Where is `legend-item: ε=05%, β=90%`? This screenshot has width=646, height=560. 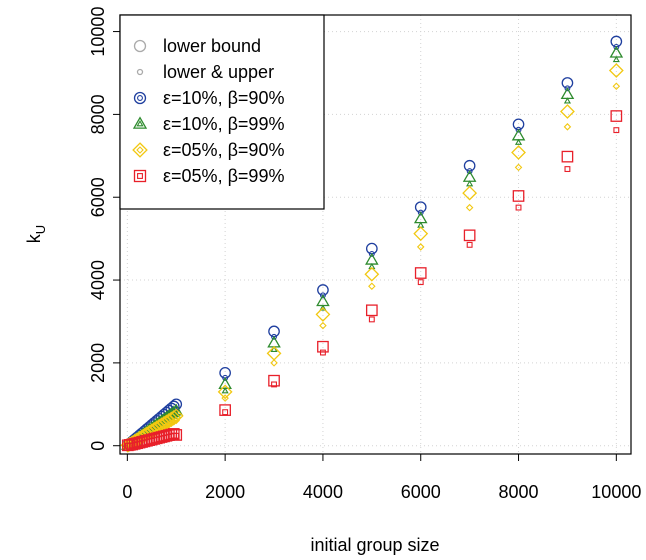 legend-item: ε=05%, β=90% is located at coordinates (208, 150).